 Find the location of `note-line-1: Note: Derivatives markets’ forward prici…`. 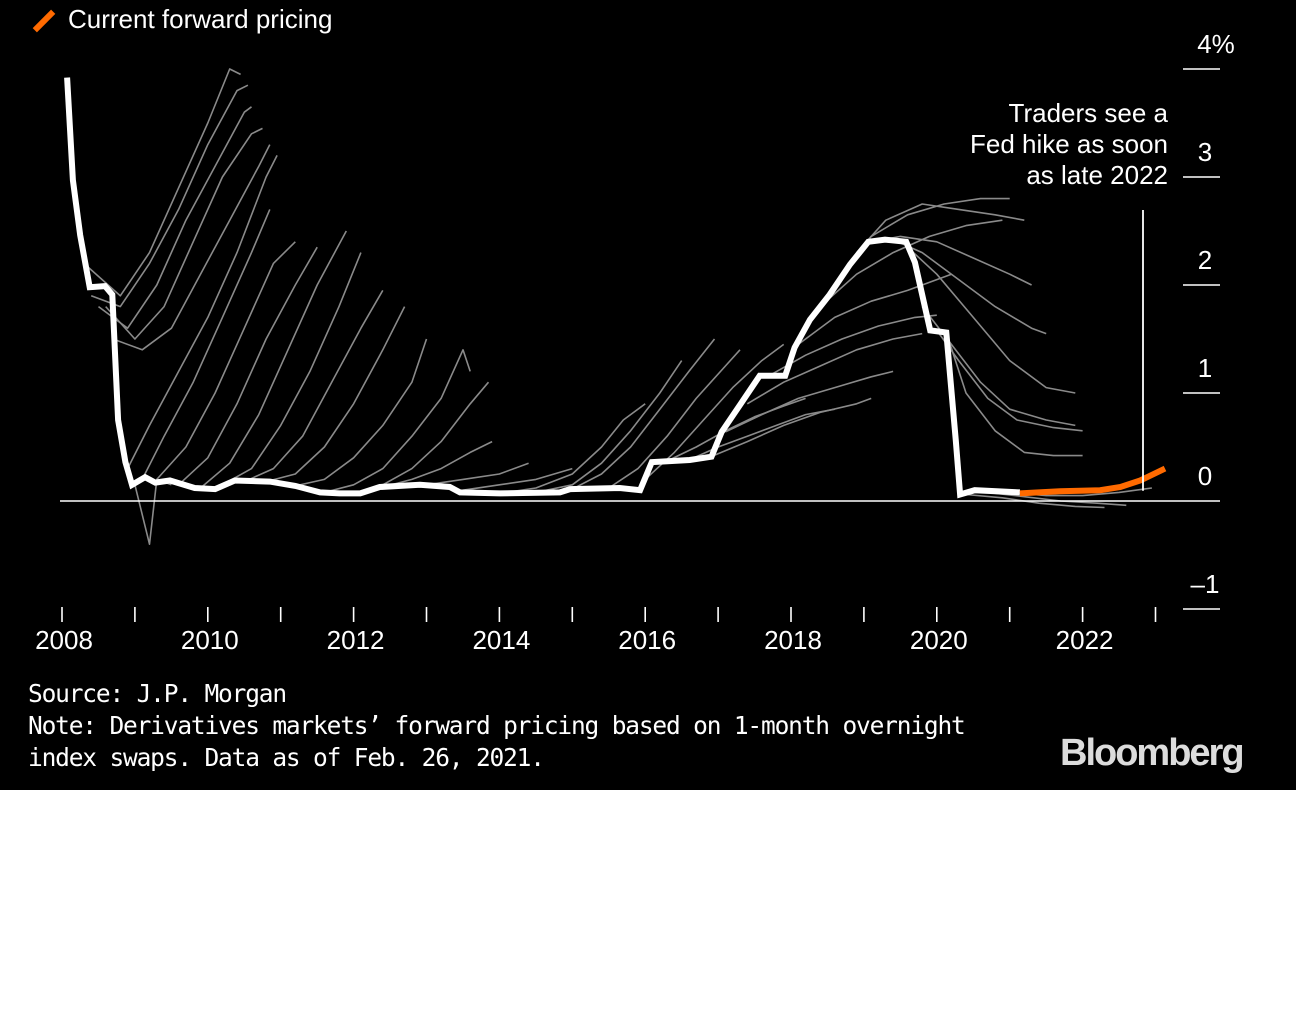

note-line-1: Note: Derivatives markets’ forward prici… is located at coordinates (497, 725).